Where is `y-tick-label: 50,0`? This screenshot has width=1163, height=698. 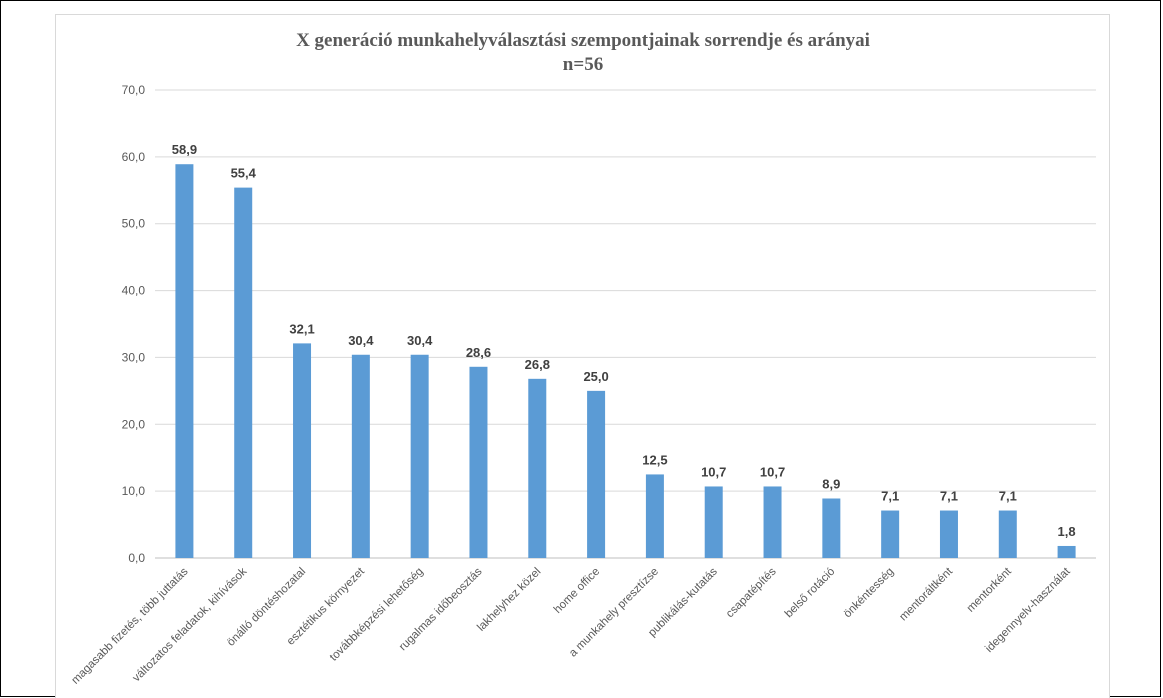
y-tick-label: 50,0 is located at coordinates (134, 224).